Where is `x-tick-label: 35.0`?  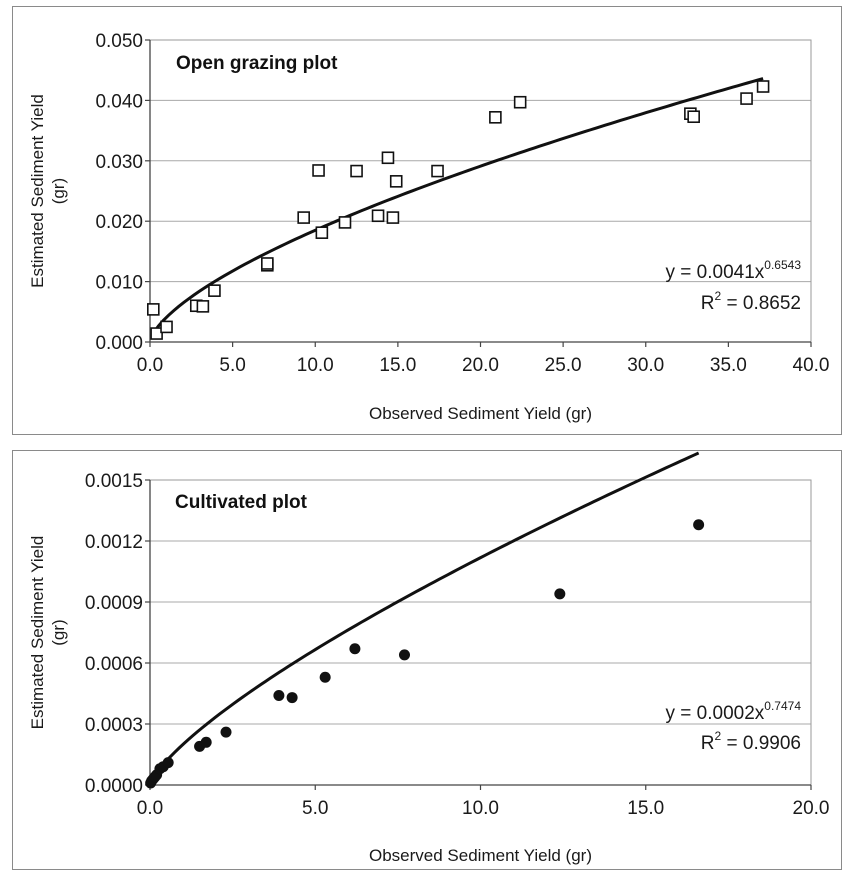 x-tick-label: 35.0 is located at coordinates (728, 365).